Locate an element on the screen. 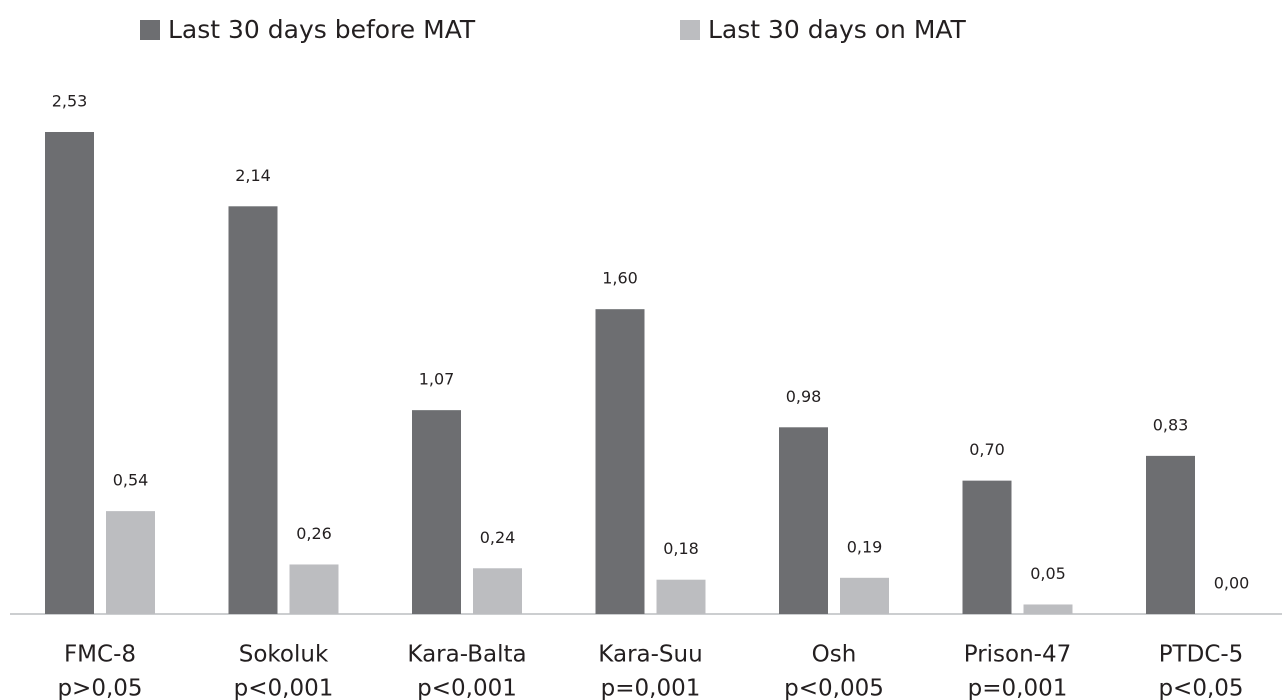  value-label: 0,54 is located at coordinates (131, 480).